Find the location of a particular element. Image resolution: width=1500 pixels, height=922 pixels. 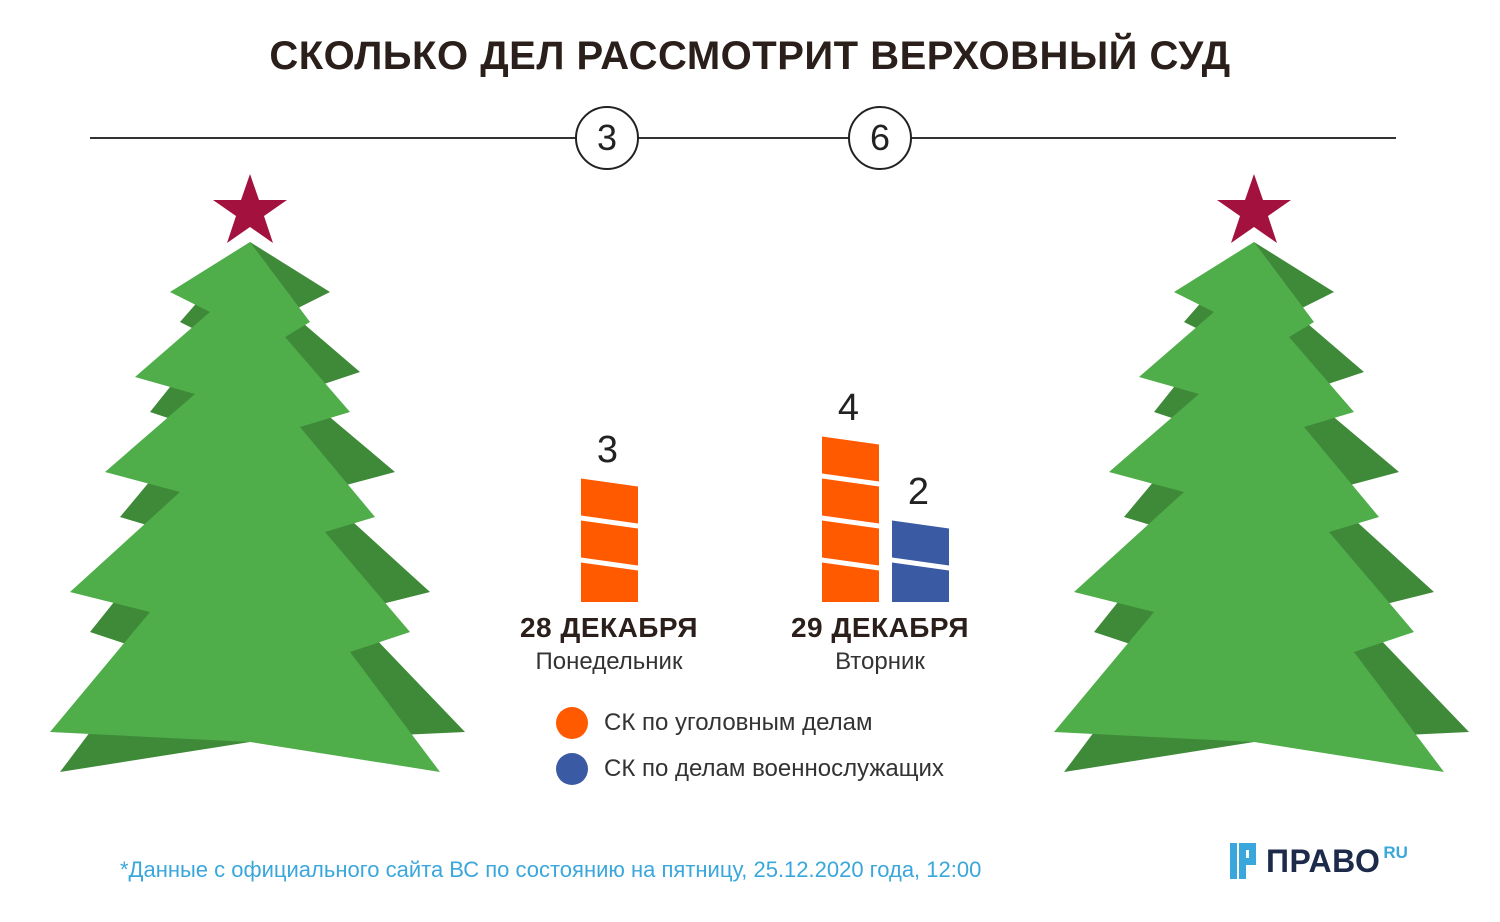

legend-label-military: СК по делам военнослужащих is located at coordinates (774, 768).